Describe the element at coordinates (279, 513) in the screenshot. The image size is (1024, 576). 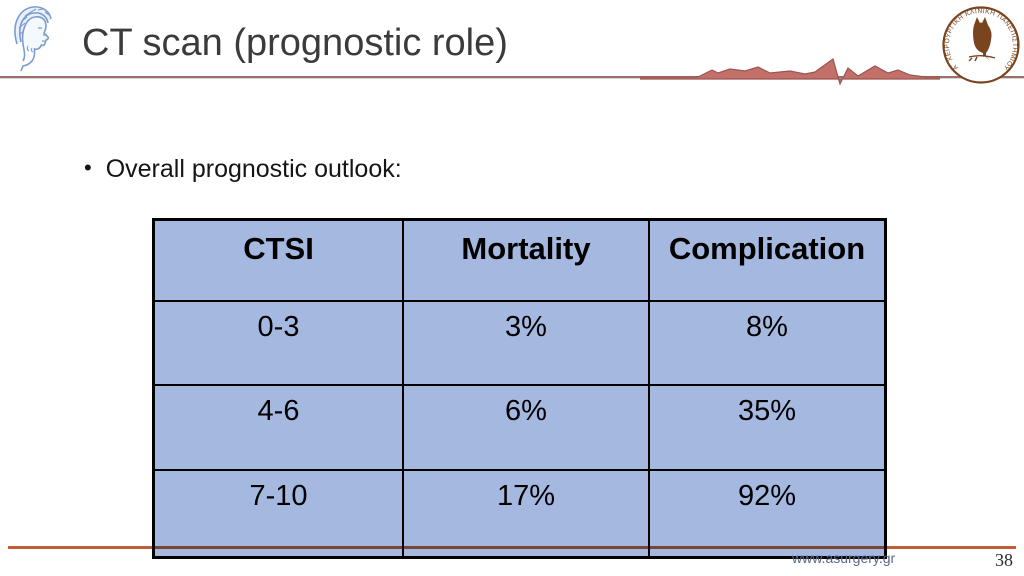
I see `table-cell: 7-10` at that location.